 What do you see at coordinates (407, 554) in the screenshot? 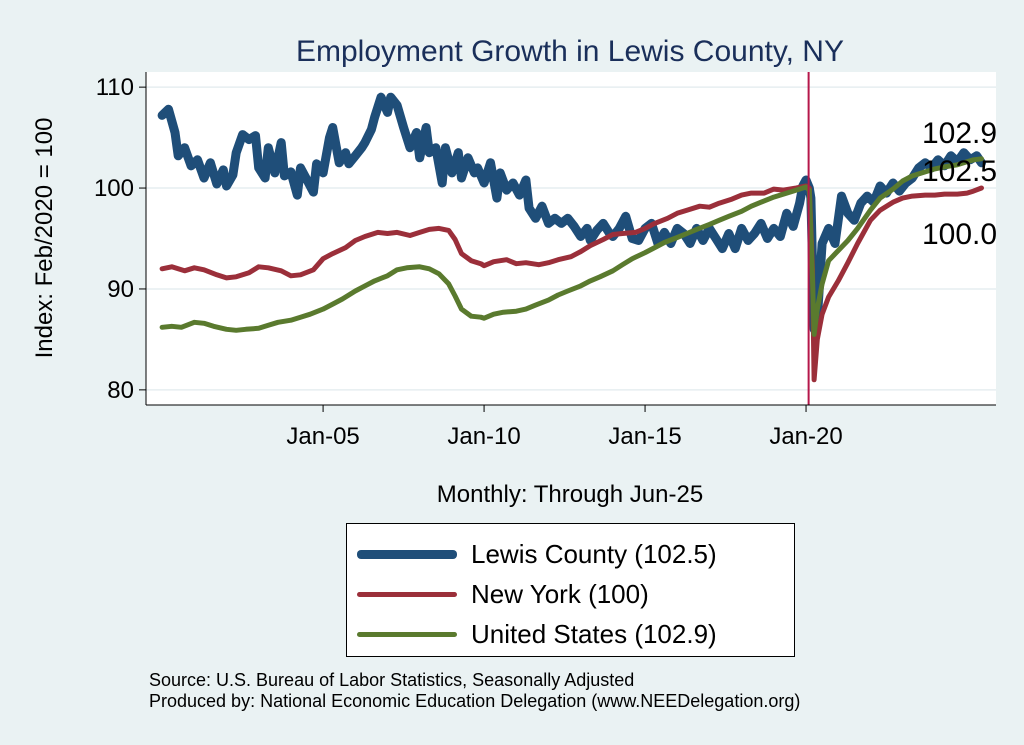
I see `legend-swatch-lewis` at bounding box center [407, 554].